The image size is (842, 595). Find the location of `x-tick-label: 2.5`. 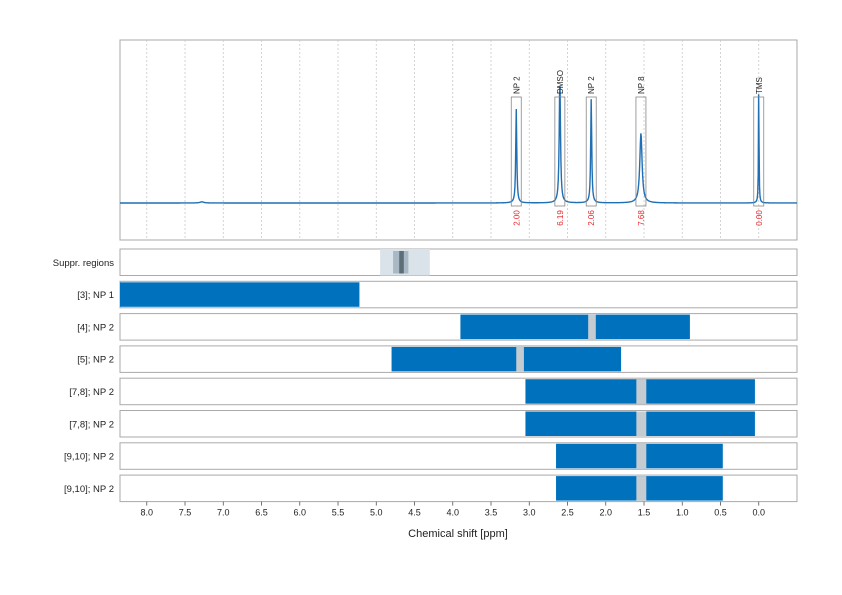

x-tick-label: 2.5 is located at coordinates (567, 513).